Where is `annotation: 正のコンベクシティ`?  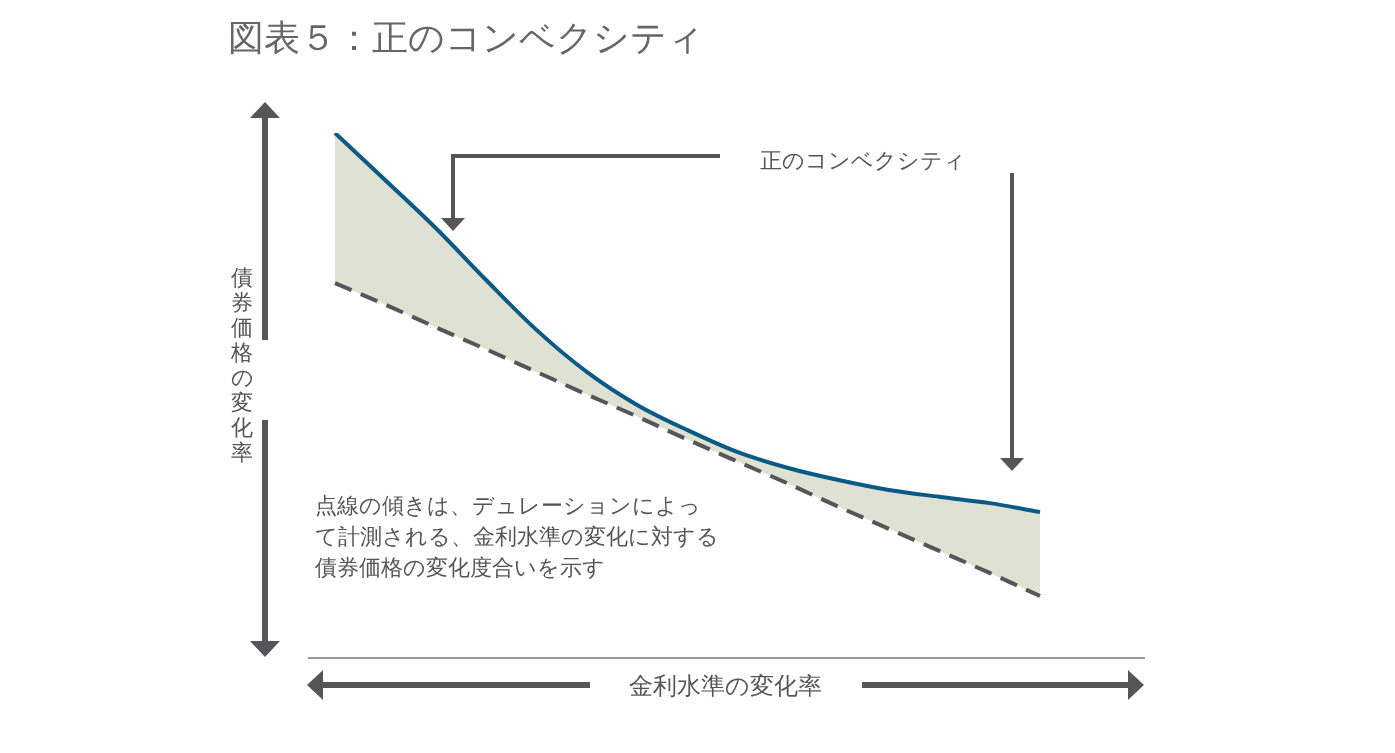
annotation: 正のコンベクシティ is located at coordinates (863, 161).